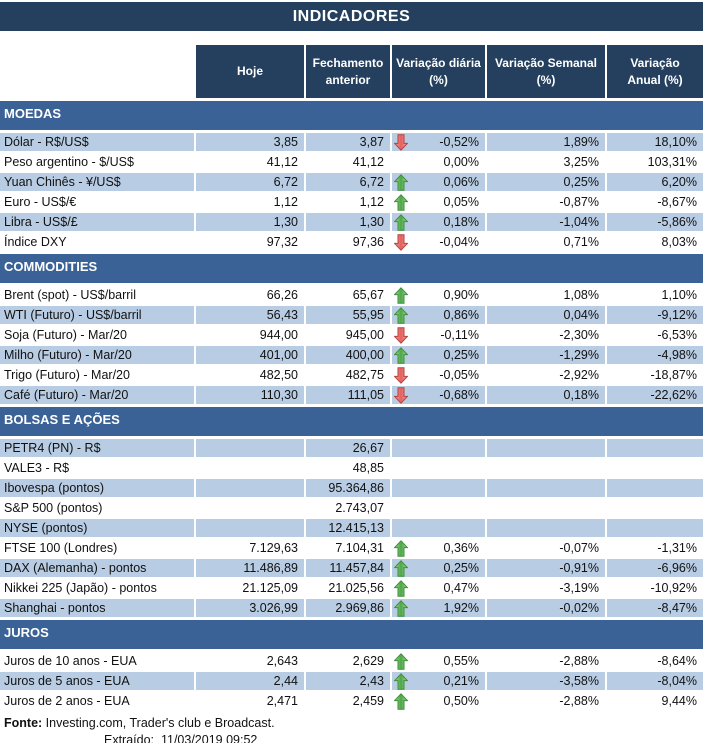 The image size is (703, 743). What do you see at coordinates (51, 266) in the screenshot?
I see `section-header-label: COMMODITIES` at bounding box center [51, 266].